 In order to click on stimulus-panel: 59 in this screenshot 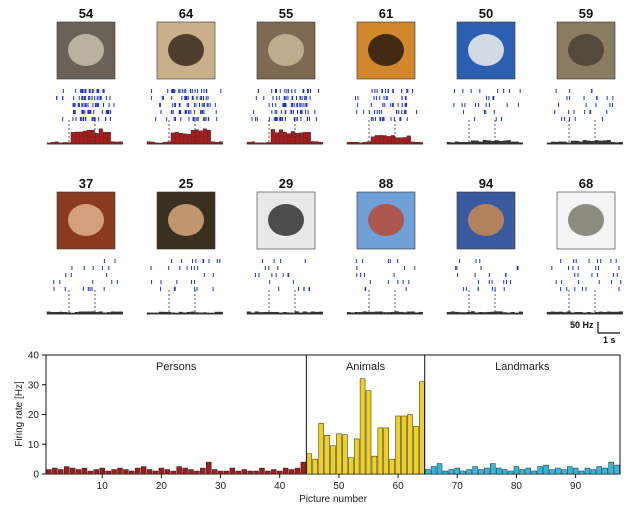, I will do `click(584, 75)`.